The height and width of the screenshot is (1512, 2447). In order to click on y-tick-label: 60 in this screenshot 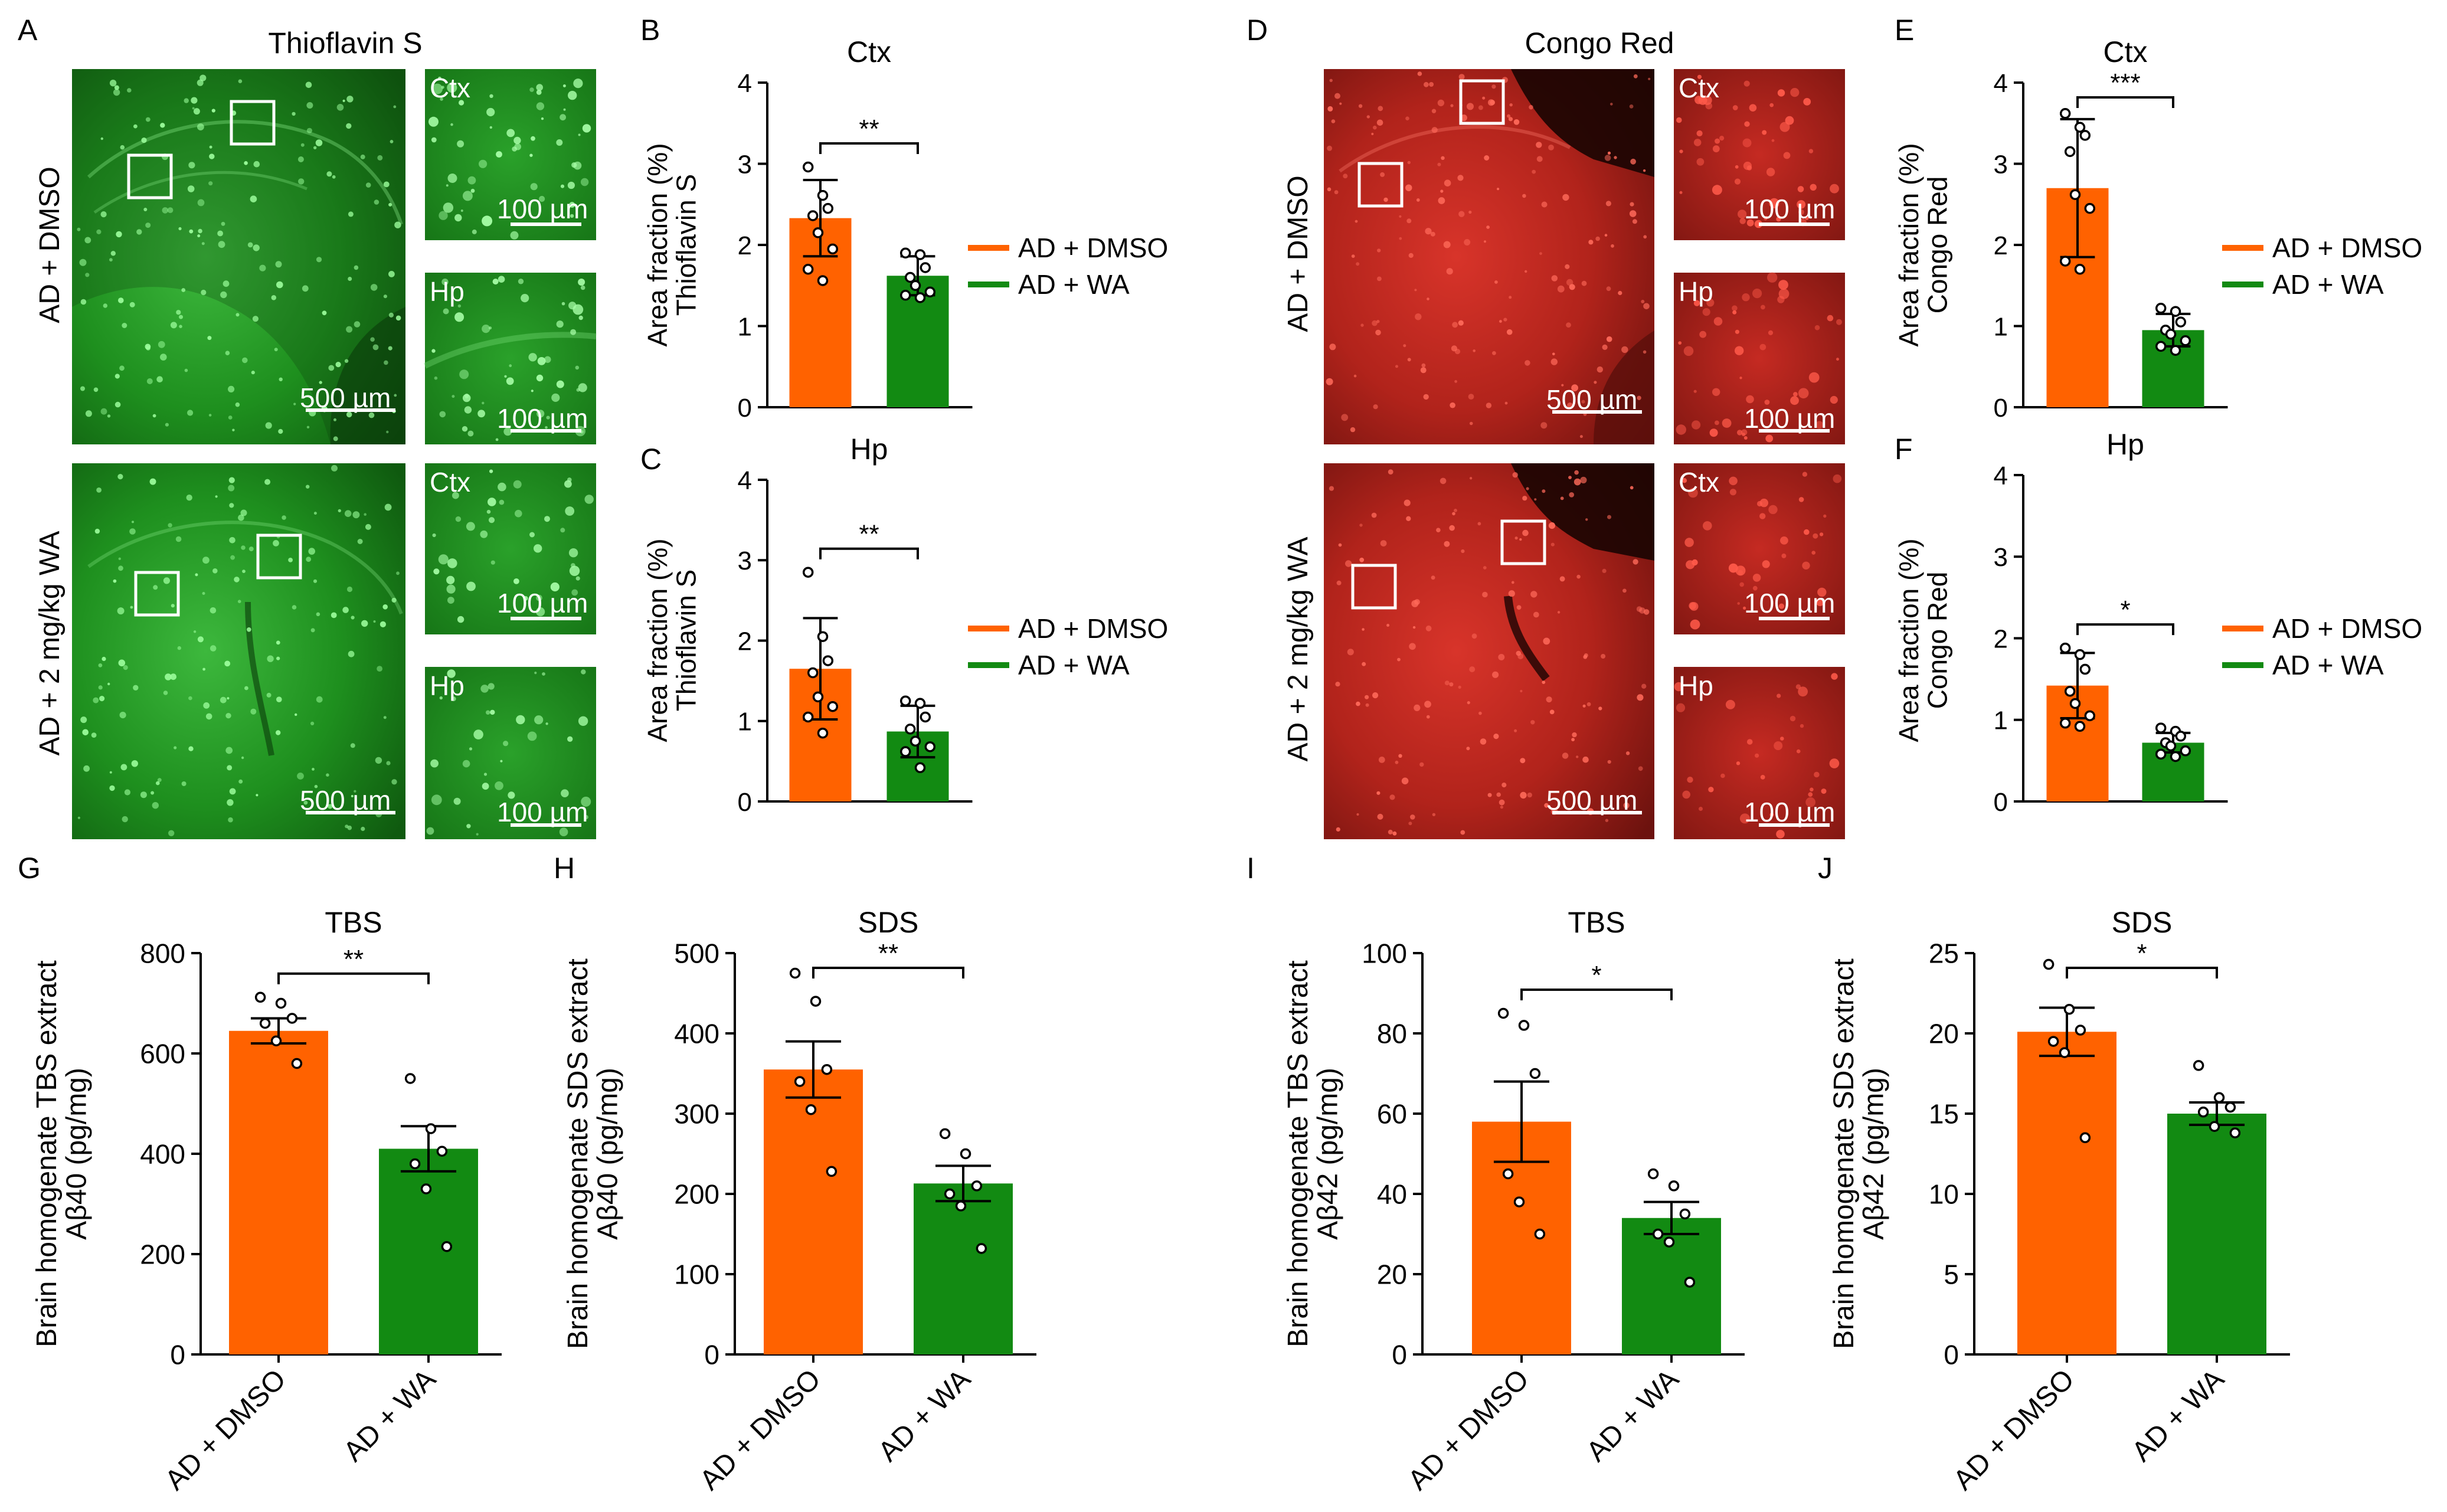, I will do `click(1392, 1114)`.